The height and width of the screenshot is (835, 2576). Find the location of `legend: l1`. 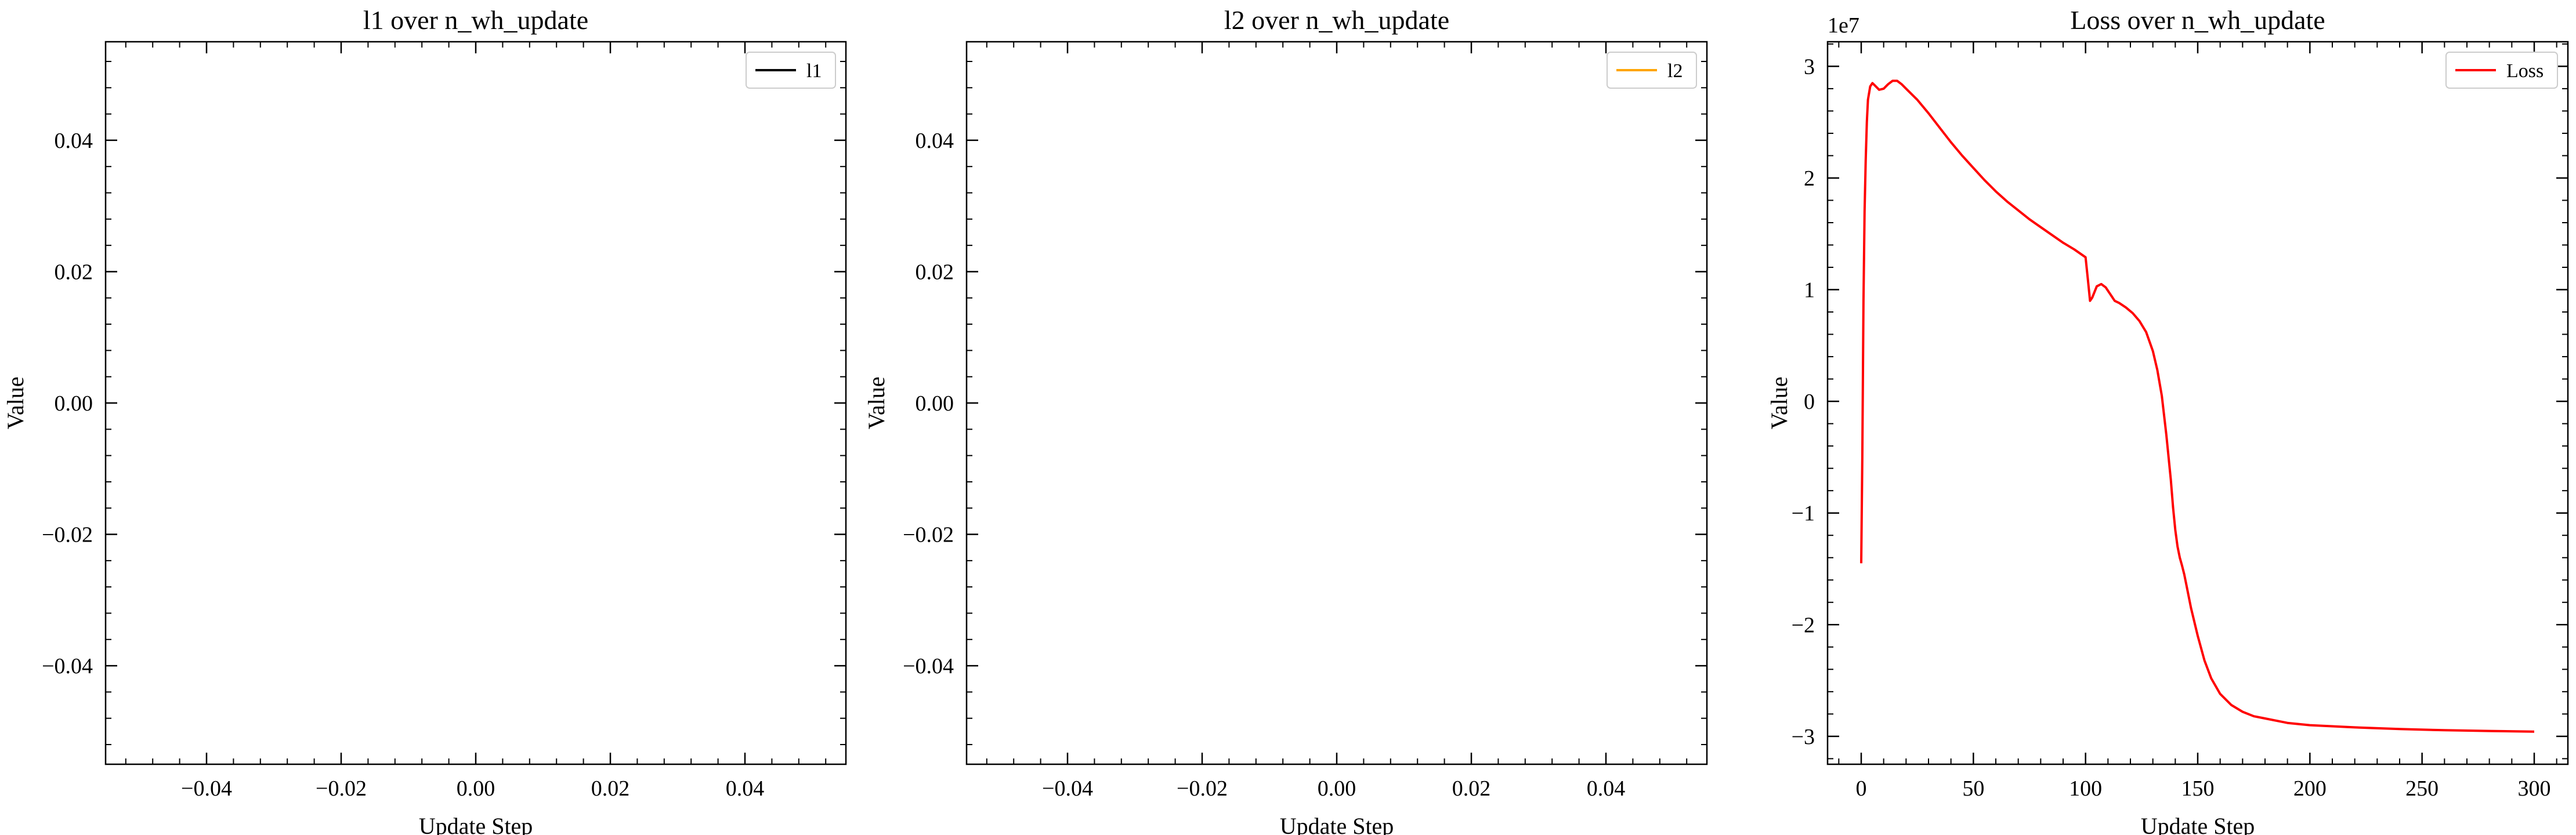

legend: l1 is located at coordinates (791, 70).